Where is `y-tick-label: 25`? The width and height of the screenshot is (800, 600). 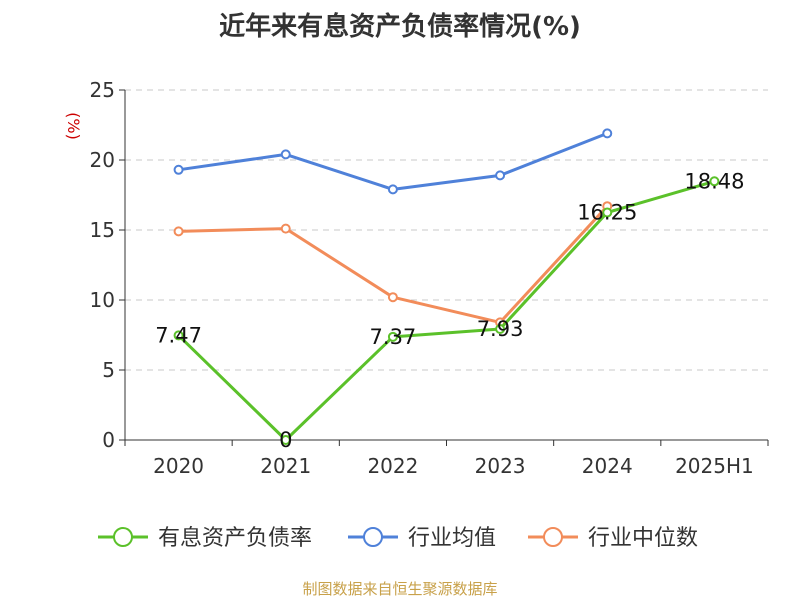
y-tick-label: 25 is located at coordinates (102, 90).